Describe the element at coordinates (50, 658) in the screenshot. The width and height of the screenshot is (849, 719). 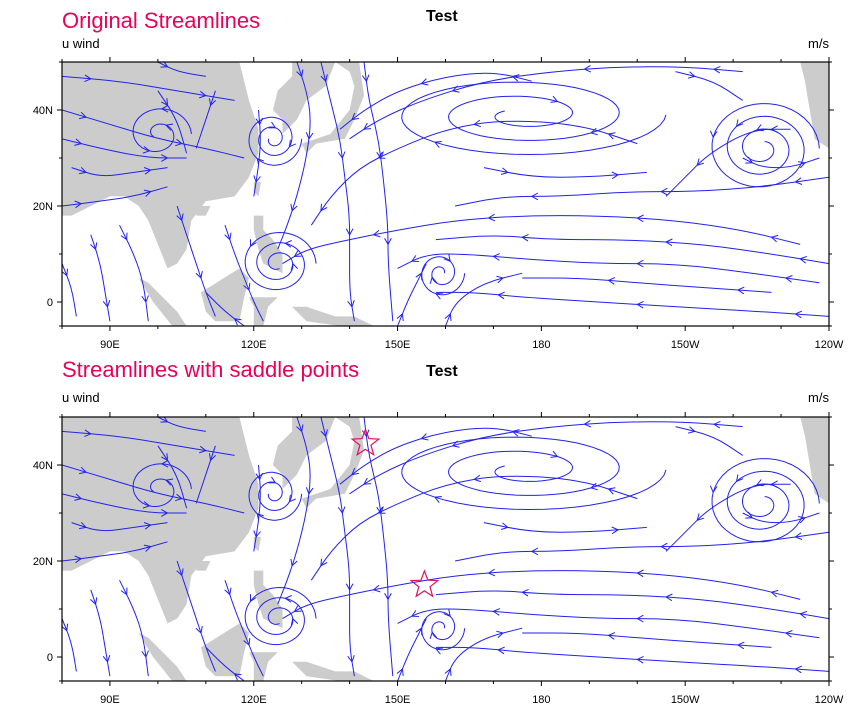
I see `y-tick-label: 0` at that location.